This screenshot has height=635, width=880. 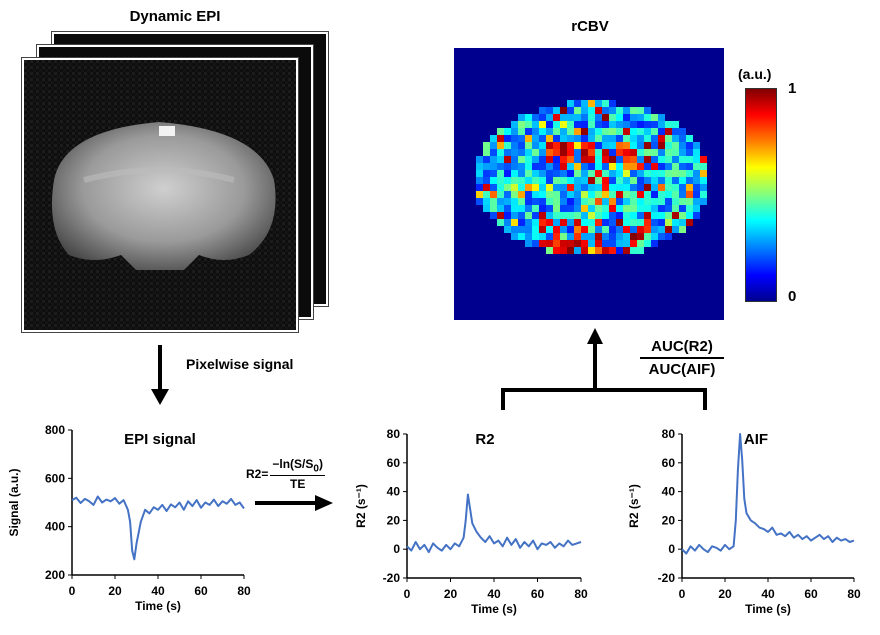 What do you see at coordinates (257, 474) in the screenshot?
I see `formula-lhs: R2=` at bounding box center [257, 474].